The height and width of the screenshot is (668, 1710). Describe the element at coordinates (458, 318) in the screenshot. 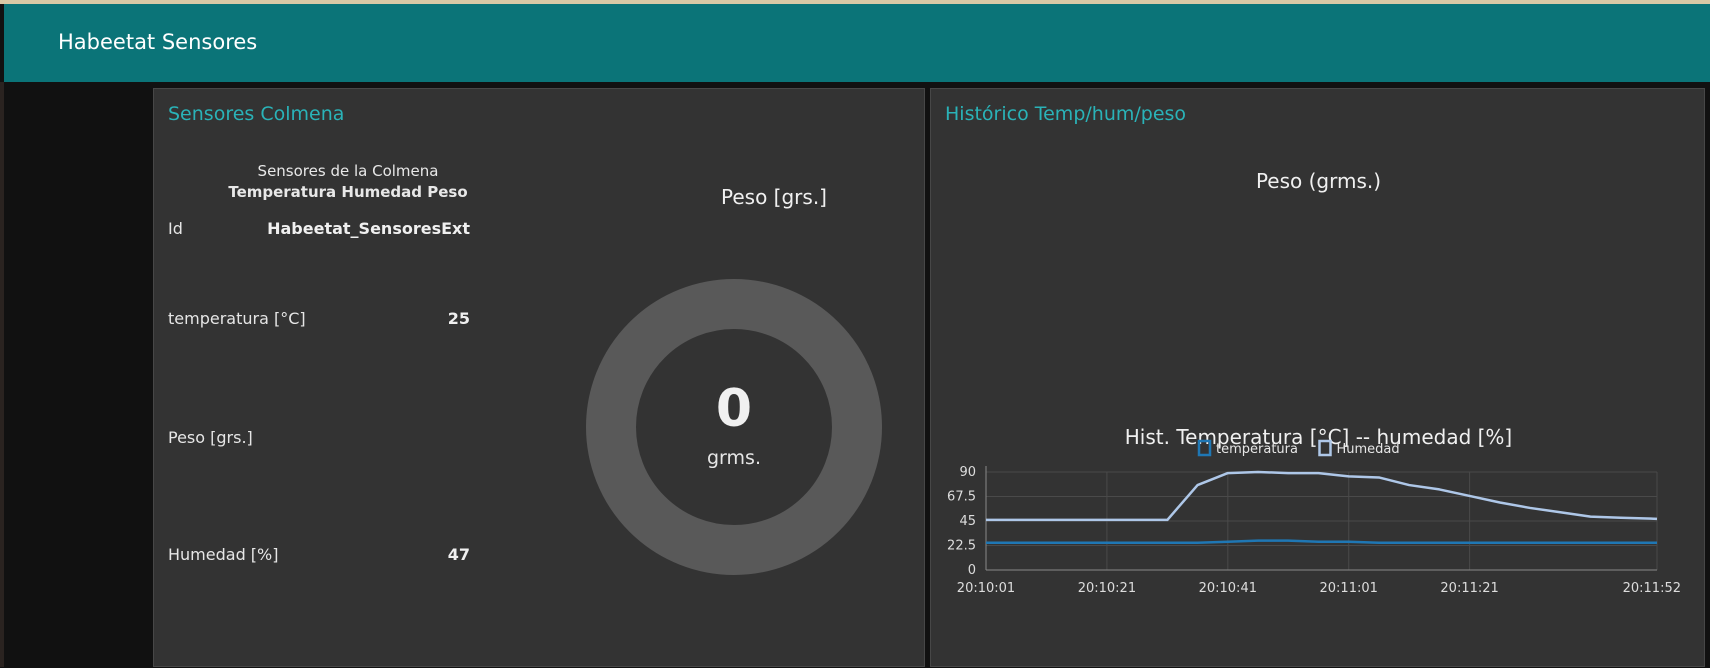

I see `row-value-temperatura: 25` at that location.